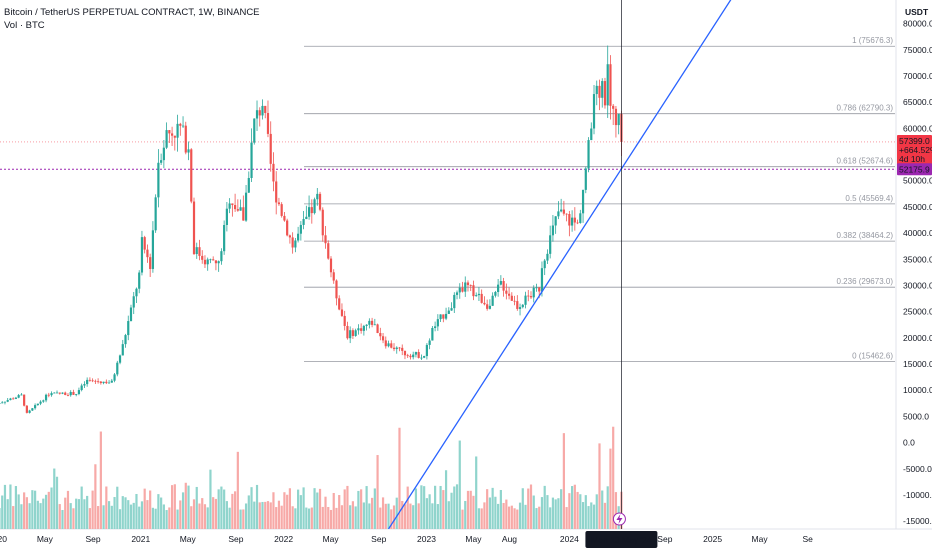  What do you see at coordinates (3, 539) in the screenshot?
I see `time-tick-label: 2020` at bounding box center [3, 539].